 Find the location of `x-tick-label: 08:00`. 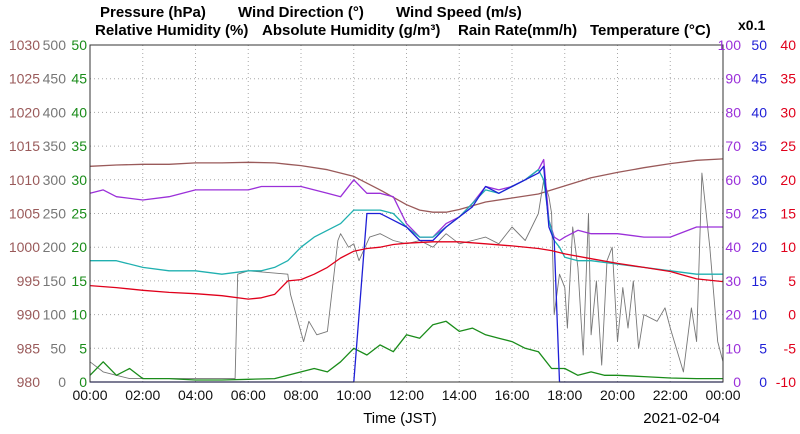

x-tick-label: 08:00 is located at coordinates (300, 395).